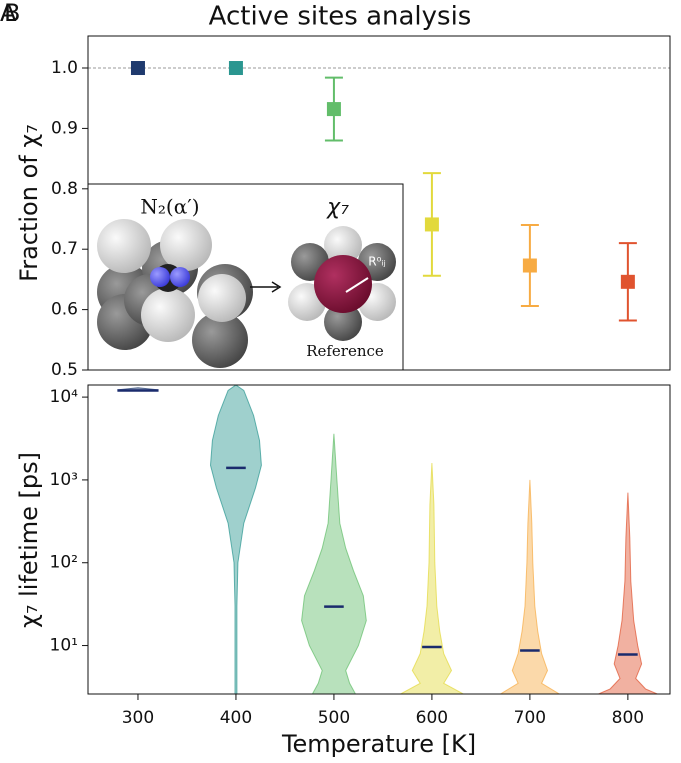 The height and width of the screenshot is (763, 681). Describe the element at coordinates (628, 718) in the screenshot. I see `x-tick-label: 800` at that location.